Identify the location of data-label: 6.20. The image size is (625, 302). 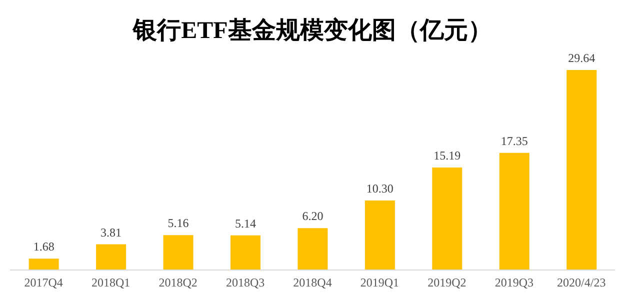
(313, 216).